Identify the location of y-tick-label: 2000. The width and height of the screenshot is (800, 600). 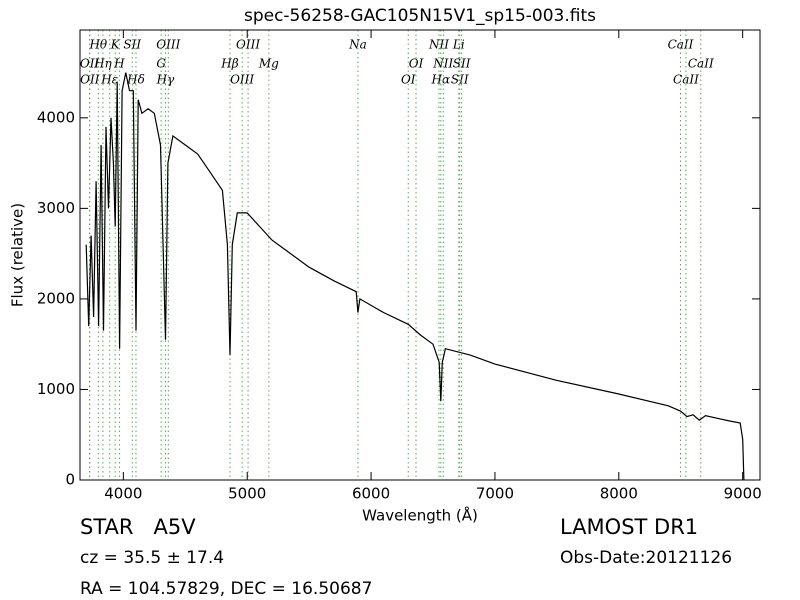
(56, 298).